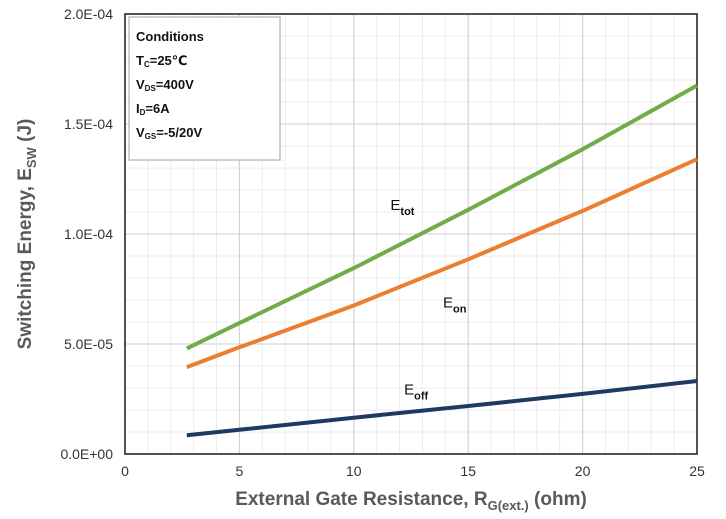 This screenshot has width=726, height=519. I want to click on x-tick-label: 0, so click(125, 471).